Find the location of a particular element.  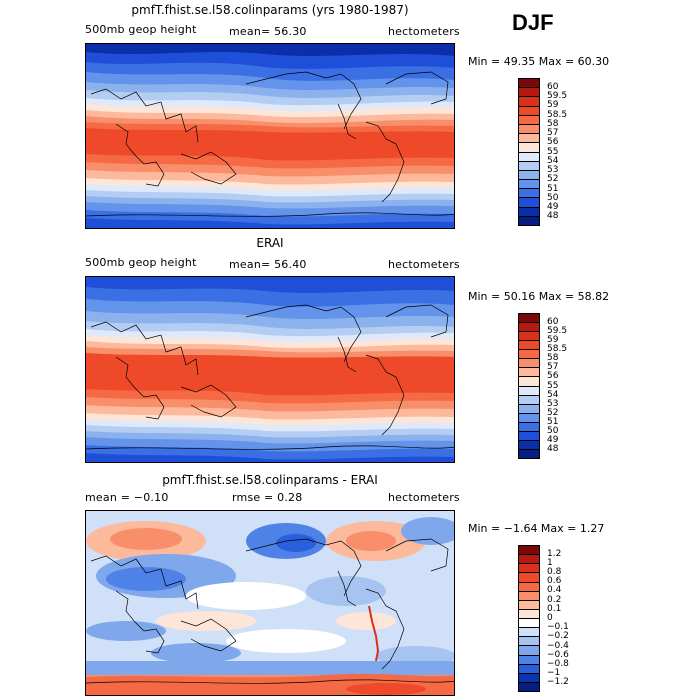

panel-2-colorbar is located at coordinates (529, 386).